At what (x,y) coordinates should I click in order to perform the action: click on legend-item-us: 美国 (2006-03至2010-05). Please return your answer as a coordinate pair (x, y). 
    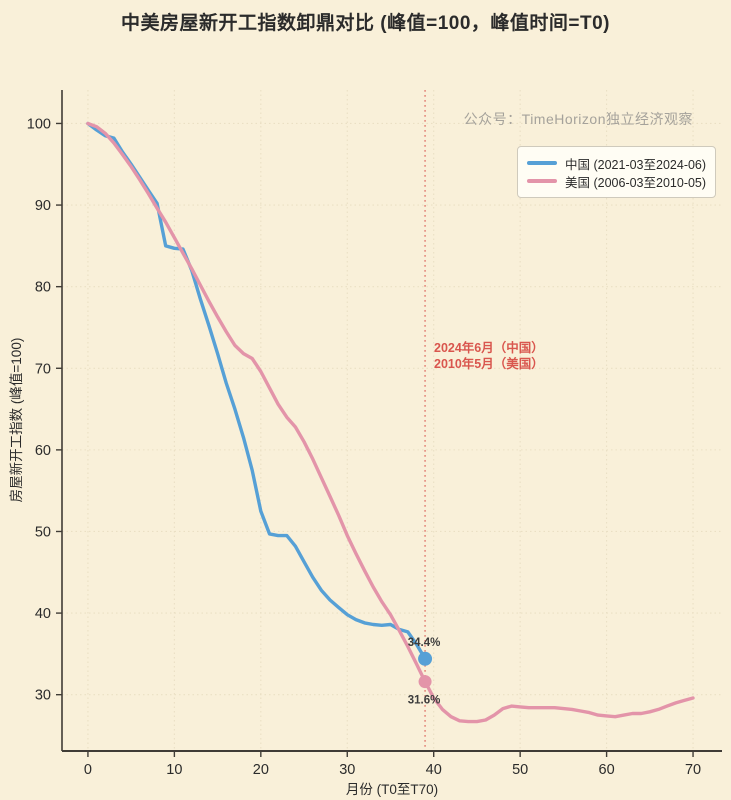
    Looking at the image, I should click on (617, 181).